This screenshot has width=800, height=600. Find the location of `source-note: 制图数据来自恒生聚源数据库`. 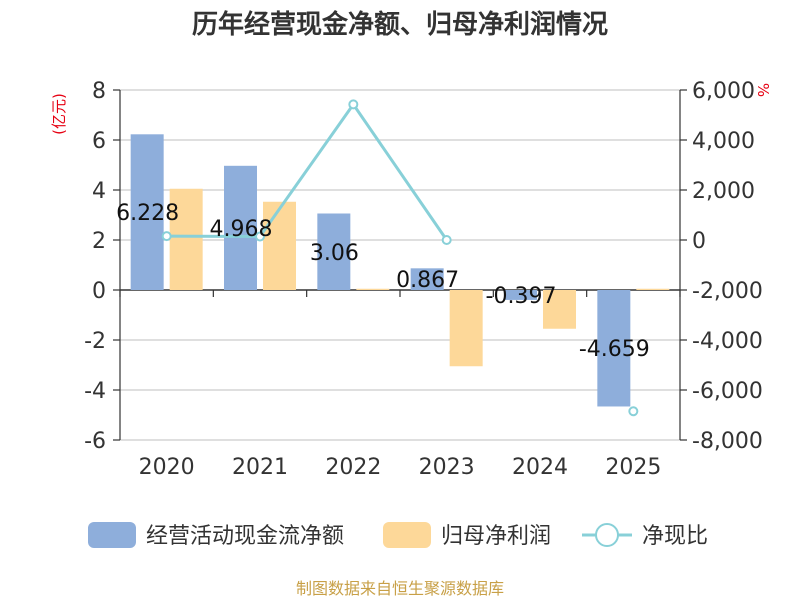

source-note: 制图数据来自恒生聚源数据库 is located at coordinates (400, 588).